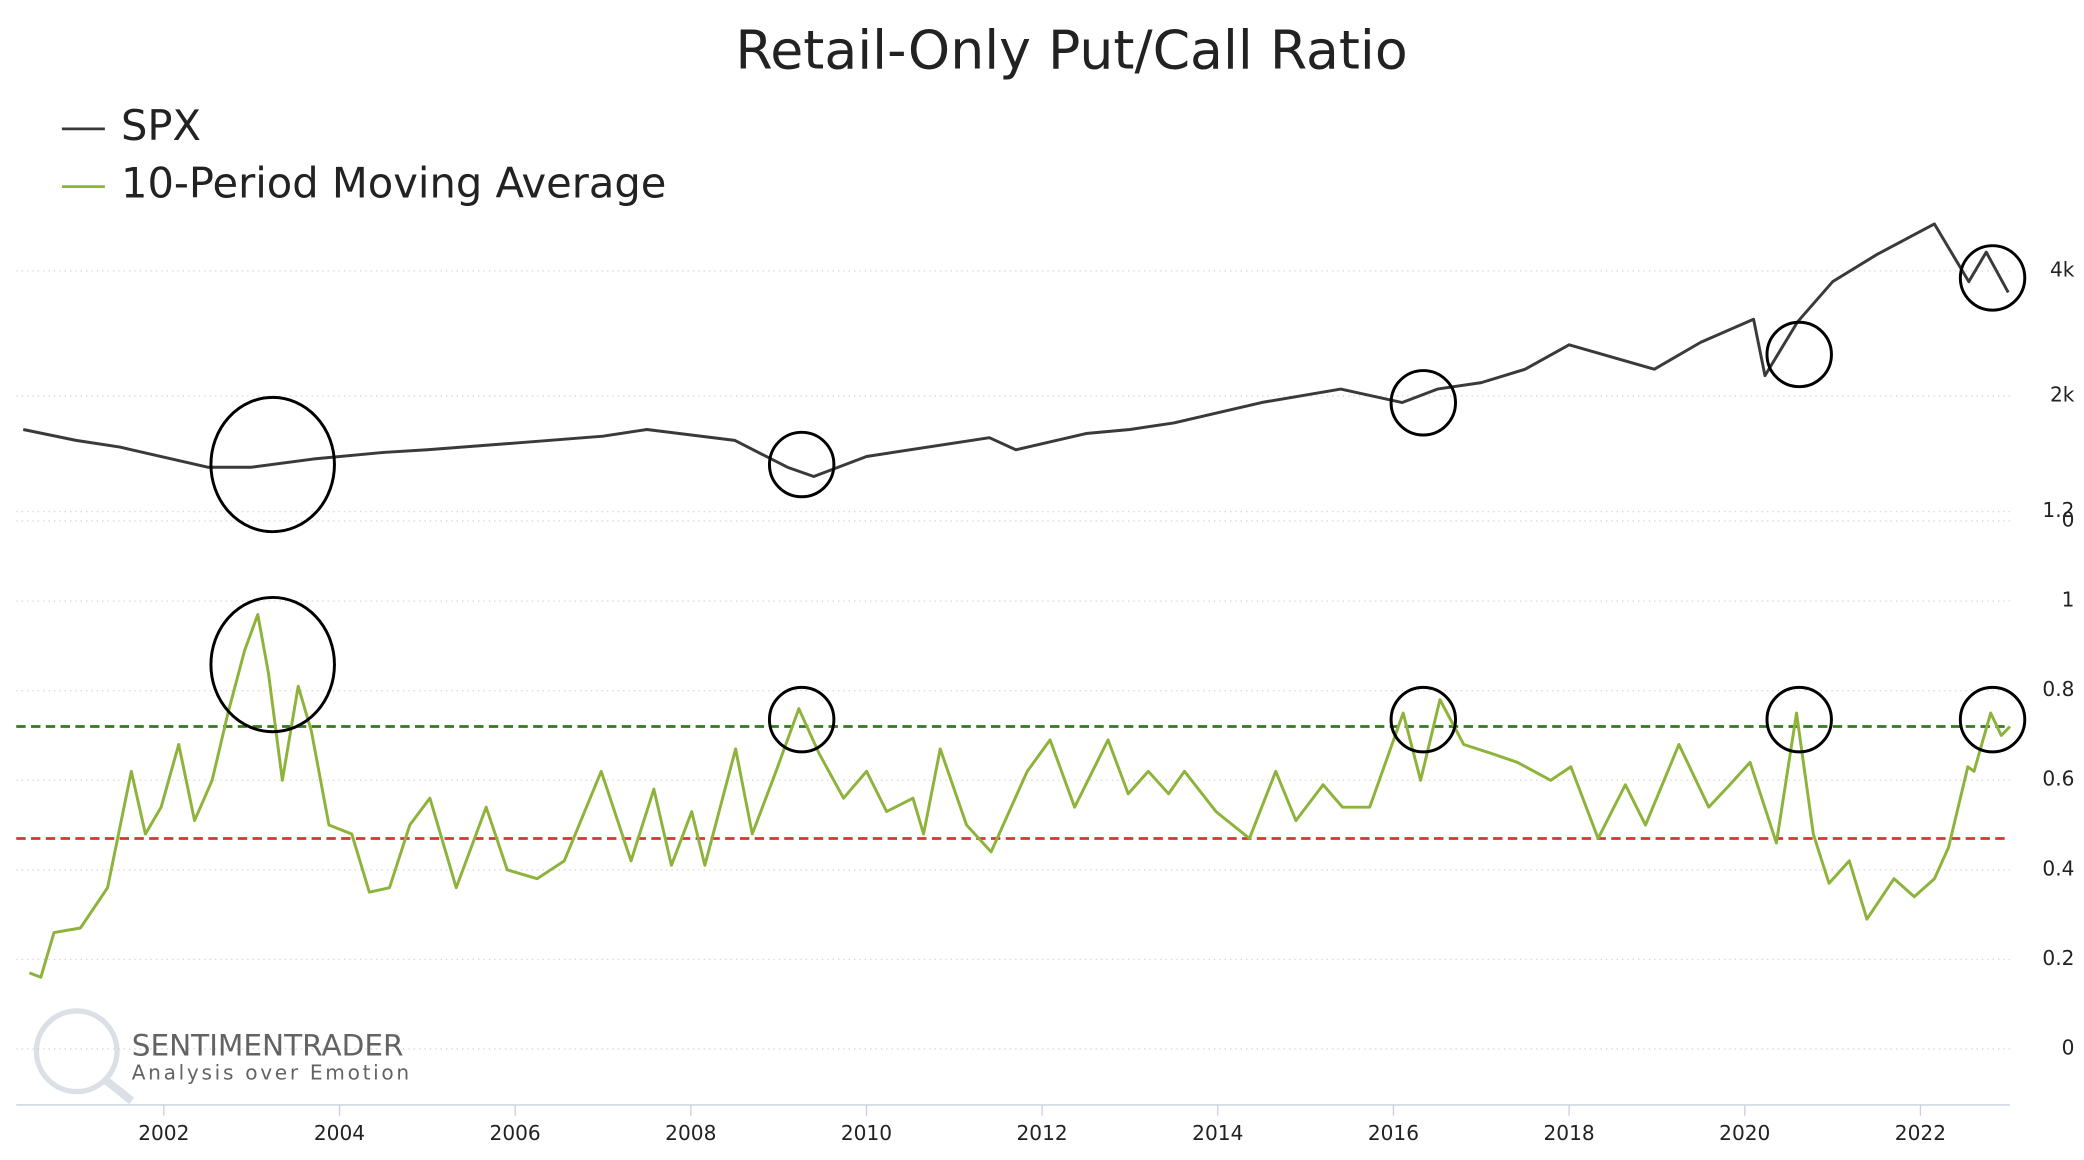  I want to click on x-tick-label: 2014, so click(1217, 1133).